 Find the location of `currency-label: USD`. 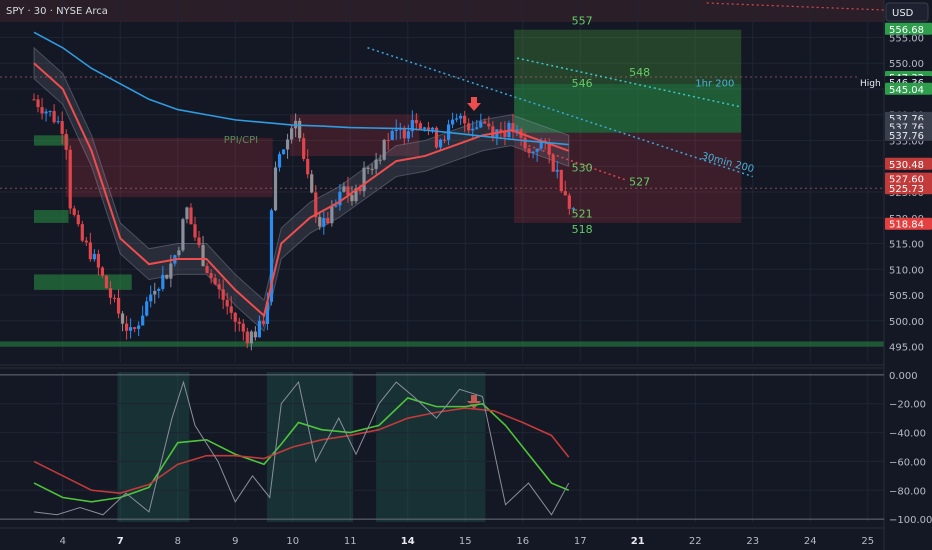

currency-label: USD is located at coordinates (903, 13).